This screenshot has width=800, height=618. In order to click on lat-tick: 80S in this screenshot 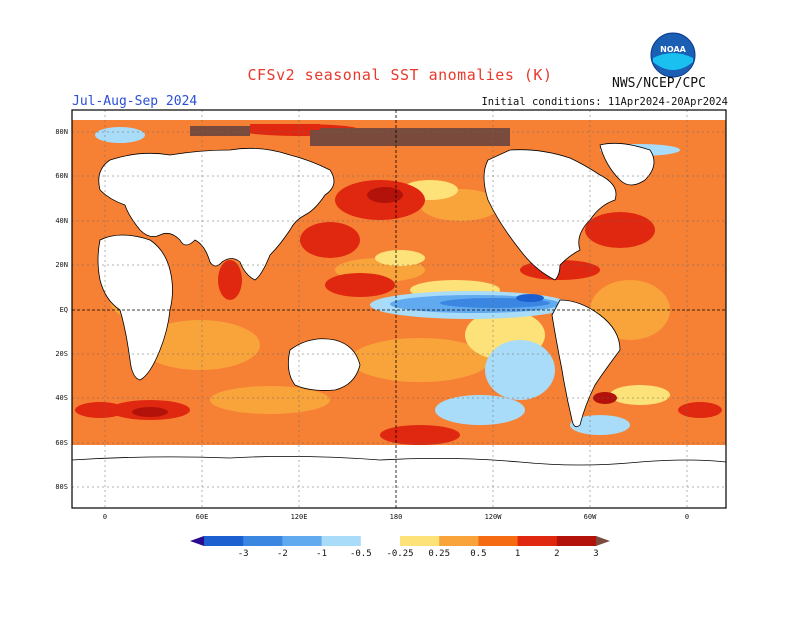, I will do `click(61, 487)`.